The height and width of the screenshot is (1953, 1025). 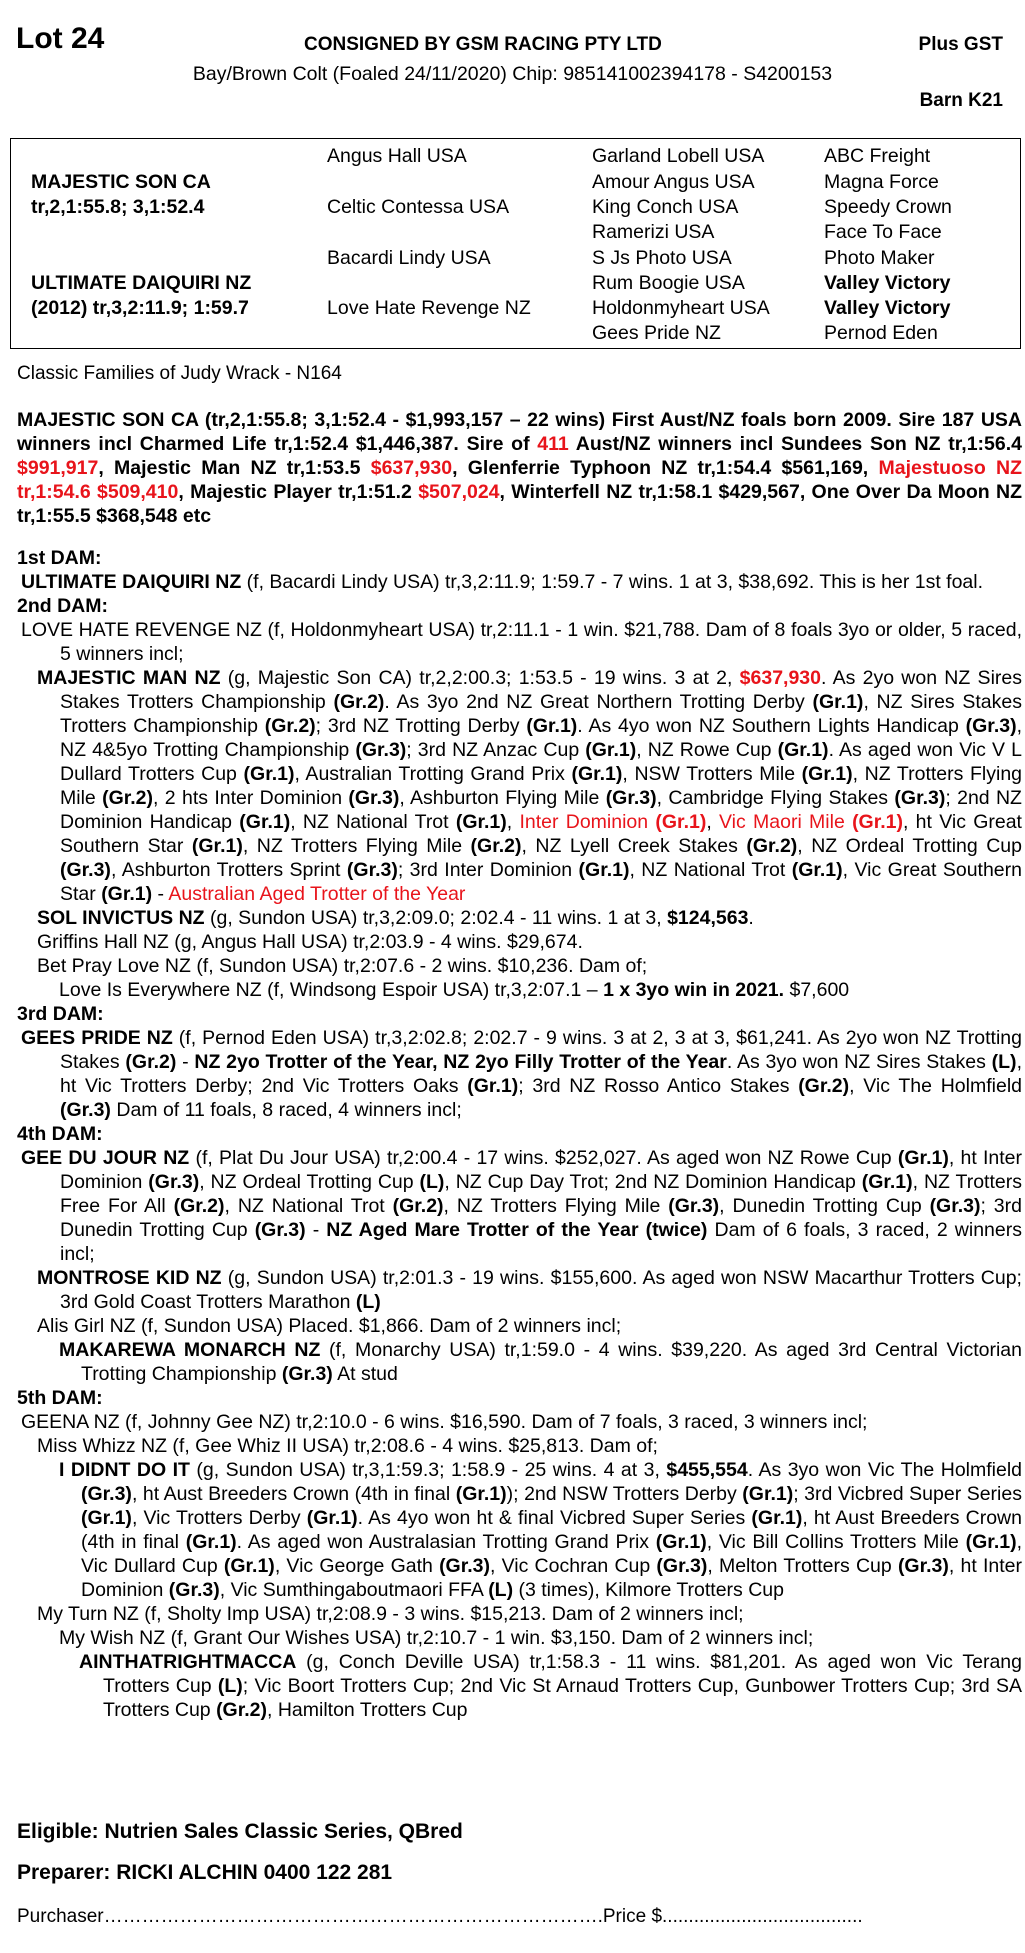 I want to click on family-line: Classic Families of Judy Wrack - N164, so click(x=179, y=373).